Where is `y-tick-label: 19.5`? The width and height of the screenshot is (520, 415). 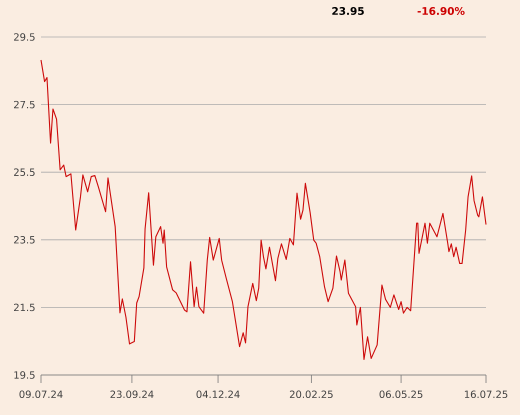 y-tick-label: 19.5 is located at coordinates (24, 375).